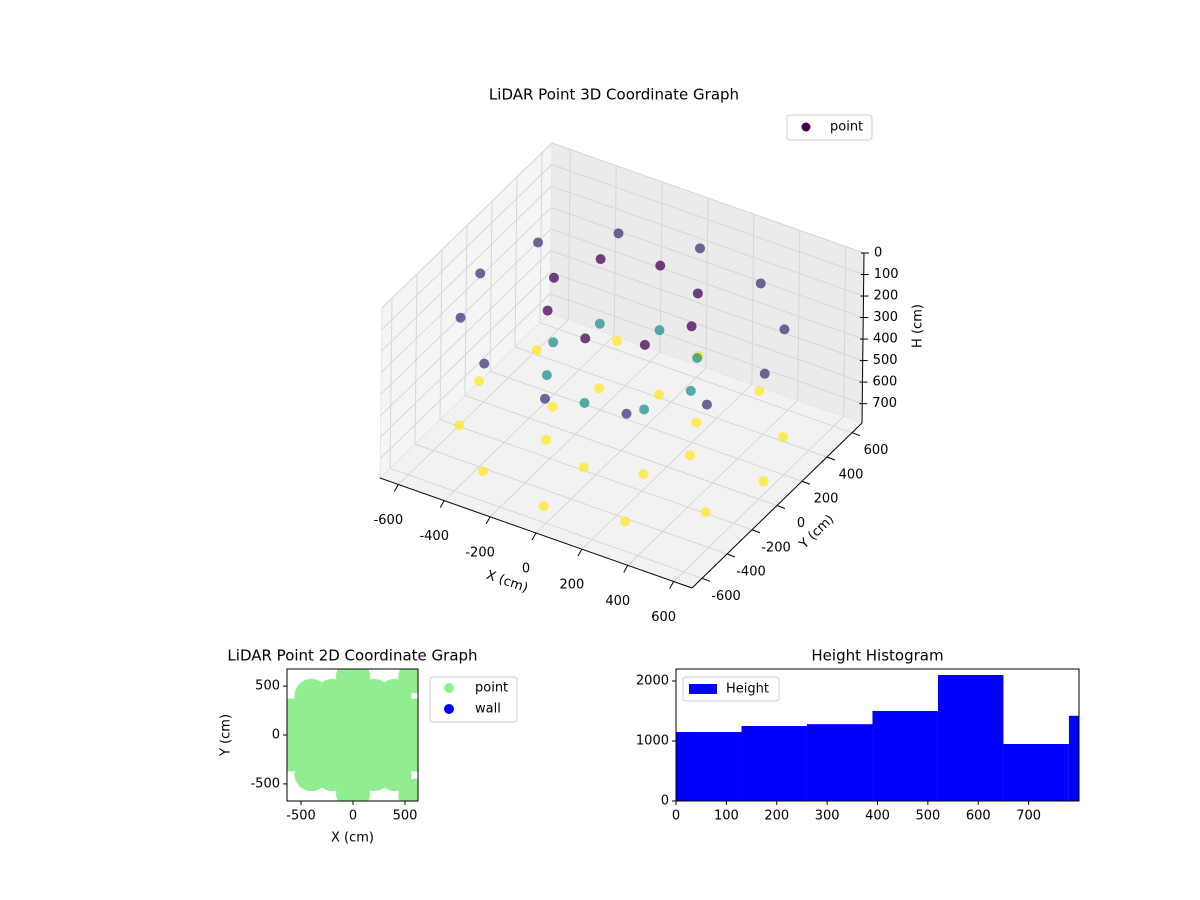  I want to click on x-tick-label: -600, so click(389, 520).